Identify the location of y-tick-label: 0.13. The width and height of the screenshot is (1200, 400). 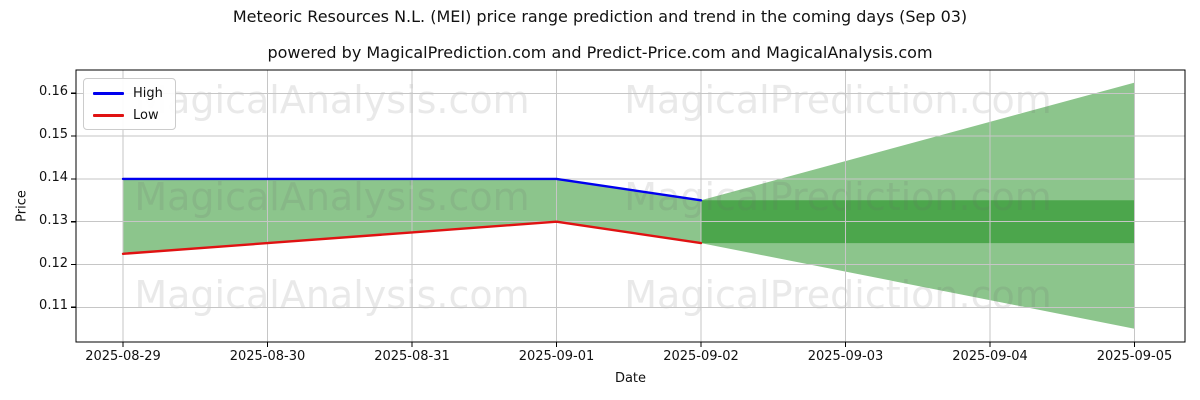
(53, 220).